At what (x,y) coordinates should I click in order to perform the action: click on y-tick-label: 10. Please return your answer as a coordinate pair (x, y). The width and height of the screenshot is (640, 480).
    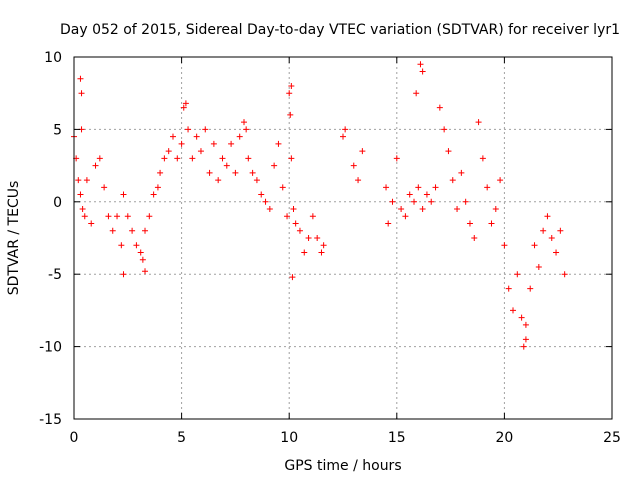
    Looking at the image, I should click on (53, 58).